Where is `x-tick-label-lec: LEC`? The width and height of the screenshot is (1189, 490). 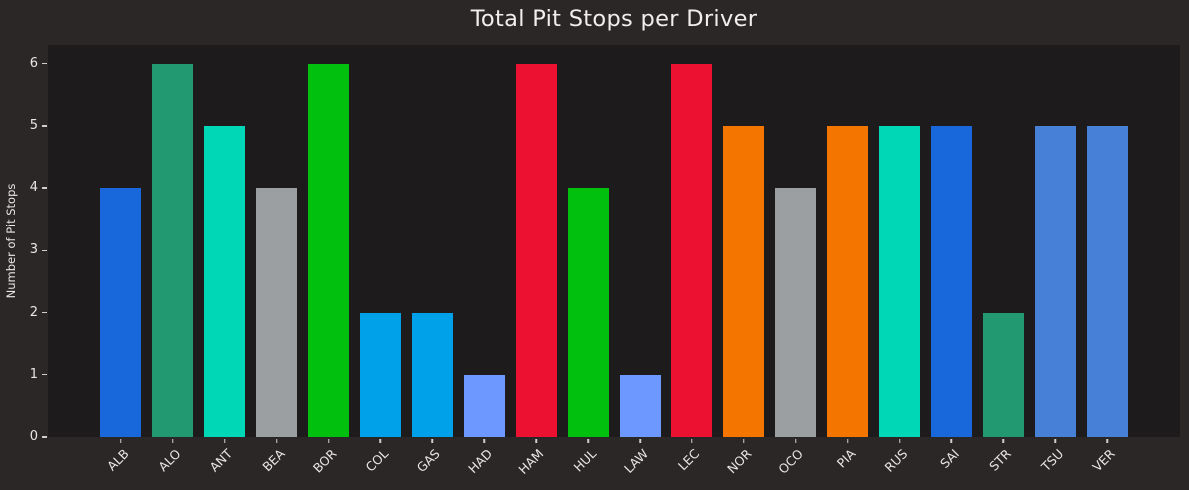
x-tick-label-lec: LEC is located at coordinates (689, 460).